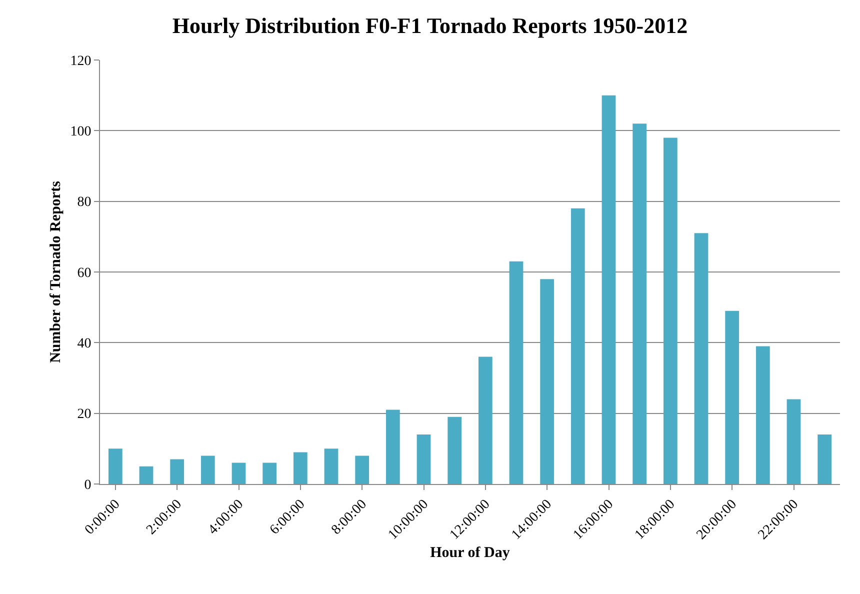  Describe the element at coordinates (84, 344) in the screenshot. I see `y-tick-label: 40` at that location.